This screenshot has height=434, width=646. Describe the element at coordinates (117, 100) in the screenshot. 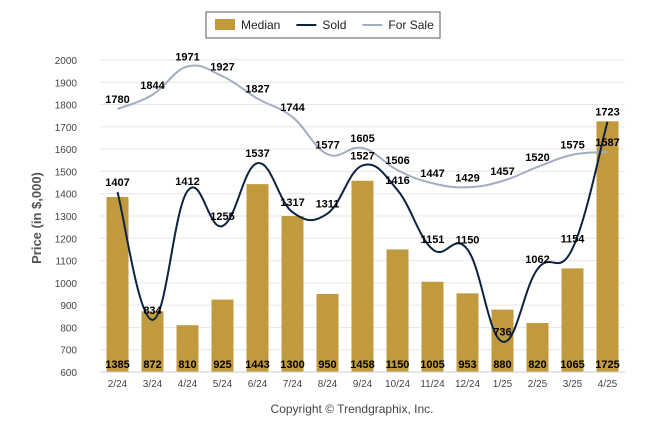

I see `for-sale-value-label: 1780` at that location.